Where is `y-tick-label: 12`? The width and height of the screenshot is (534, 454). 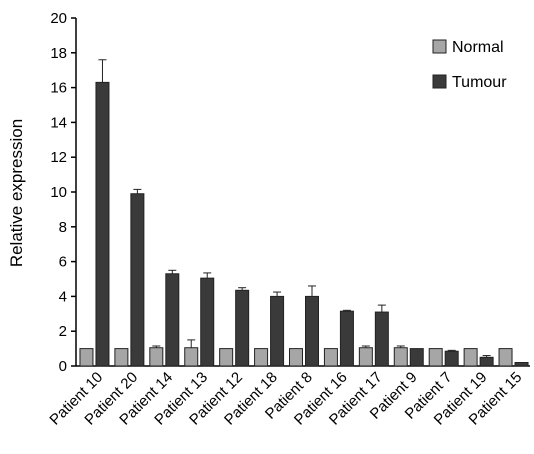
y-tick-label: 12 is located at coordinates (58, 157).